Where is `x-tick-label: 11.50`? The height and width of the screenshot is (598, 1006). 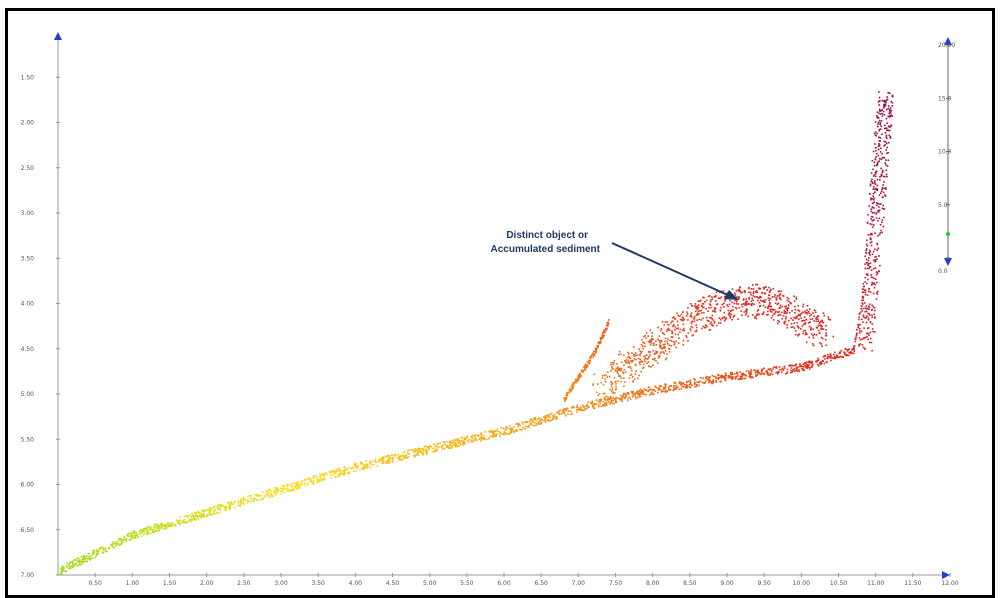
x-tick-label: 11.50 is located at coordinates (912, 583).